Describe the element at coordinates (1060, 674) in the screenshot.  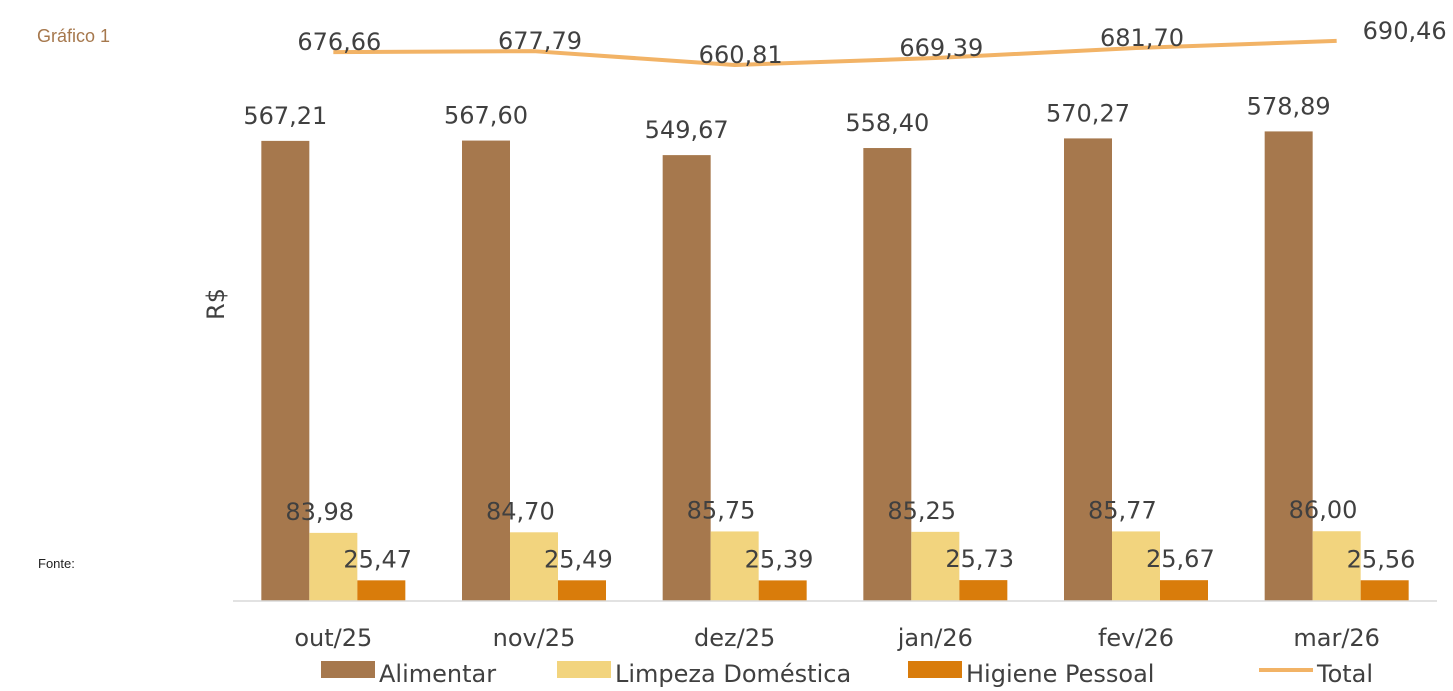
I see `legend-label-higiene-pessoal: Higiene Pessoal` at that location.